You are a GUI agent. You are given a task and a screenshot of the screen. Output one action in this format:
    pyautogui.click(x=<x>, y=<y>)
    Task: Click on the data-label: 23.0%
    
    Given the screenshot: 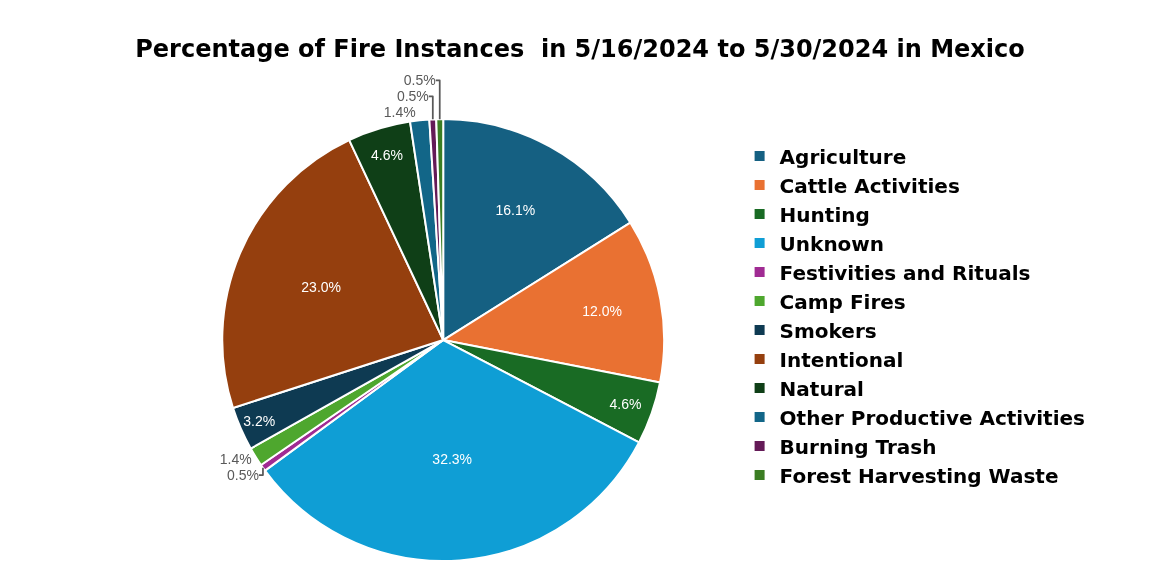 What is the action you would take?
    pyautogui.click(x=321, y=287)
    